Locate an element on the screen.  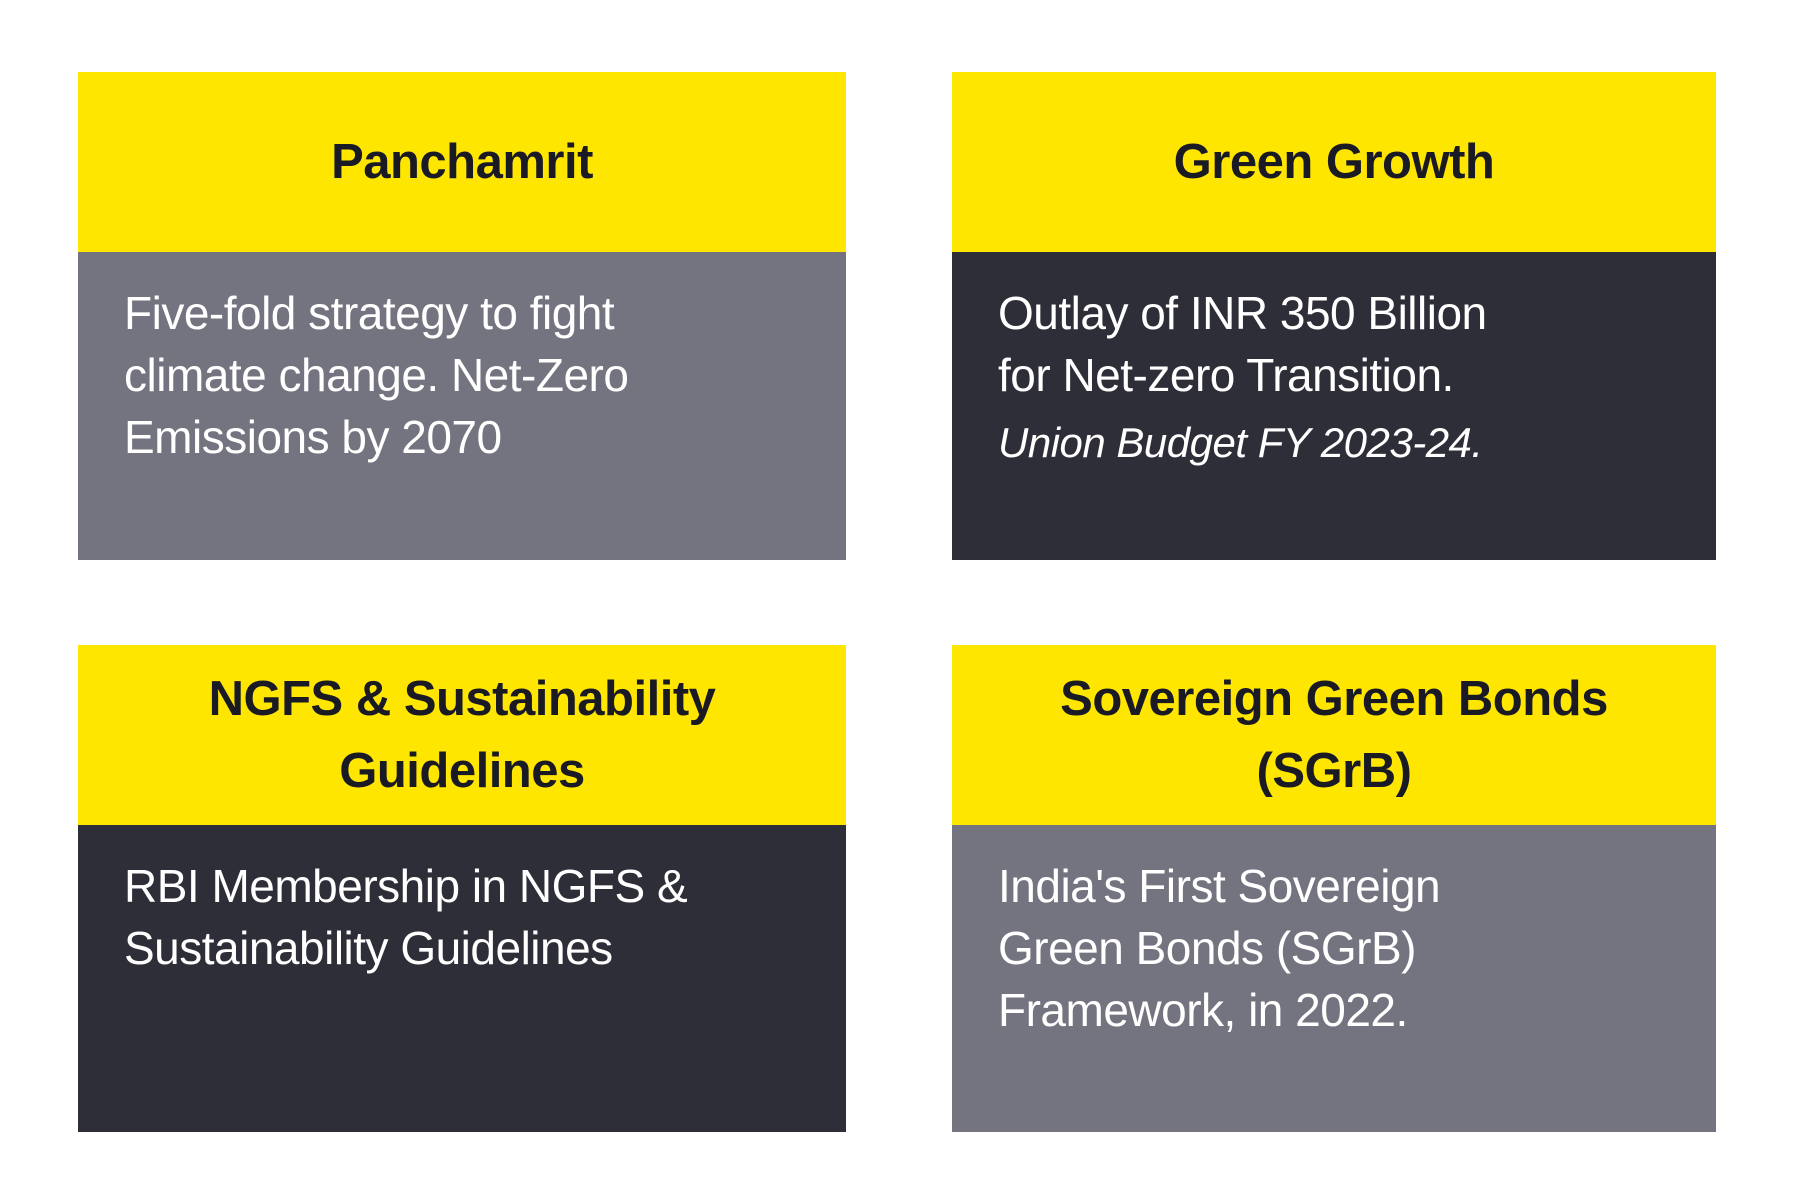
card-green-growth-header: Green Growth is located at coordinates (1334, 162).